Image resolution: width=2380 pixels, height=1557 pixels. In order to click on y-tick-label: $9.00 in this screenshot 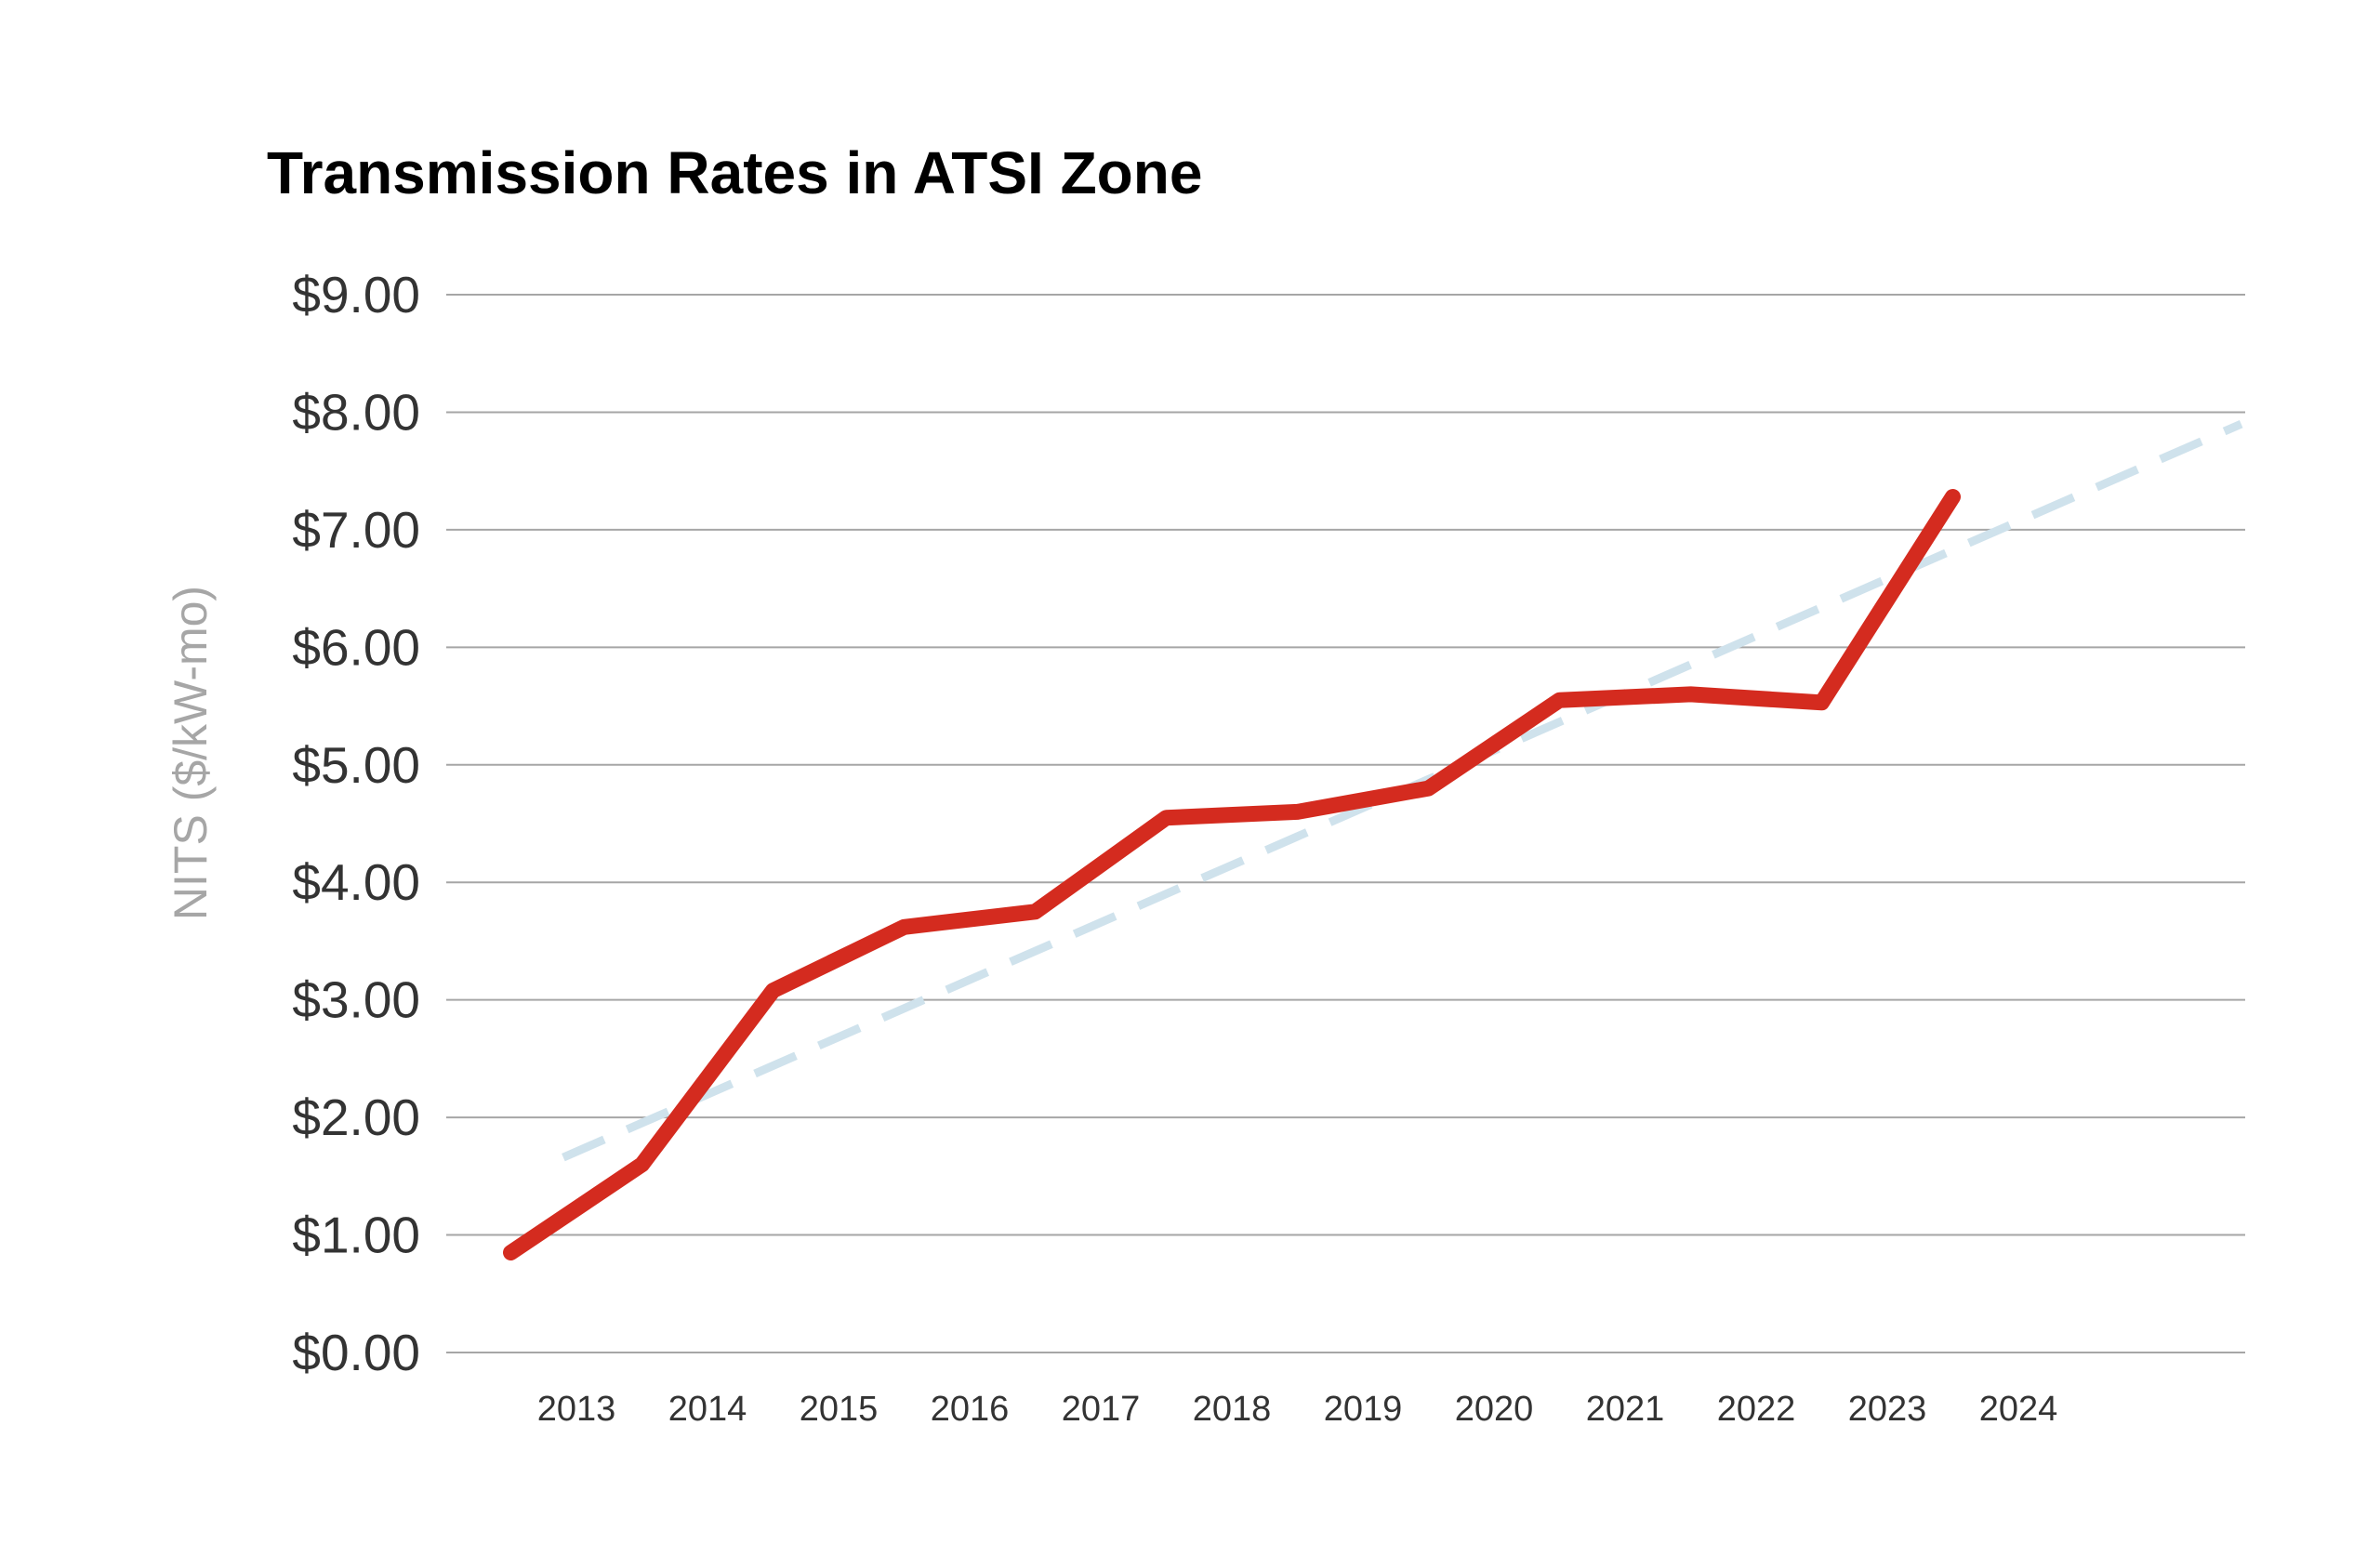, I will do `click(356, 294)`.